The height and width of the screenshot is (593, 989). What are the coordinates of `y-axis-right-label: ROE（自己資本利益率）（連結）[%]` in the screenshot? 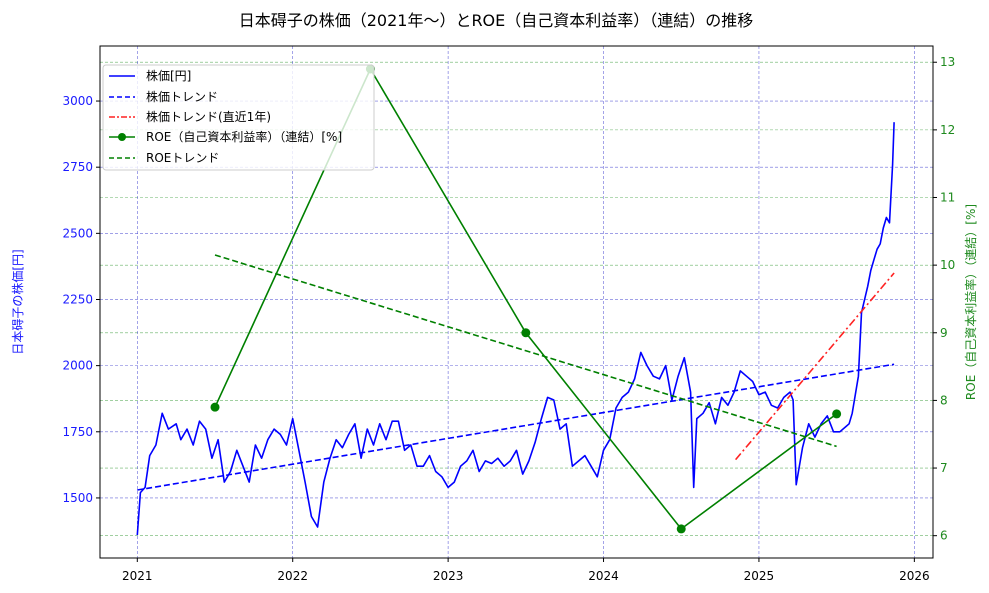 It's located at (970, 302).